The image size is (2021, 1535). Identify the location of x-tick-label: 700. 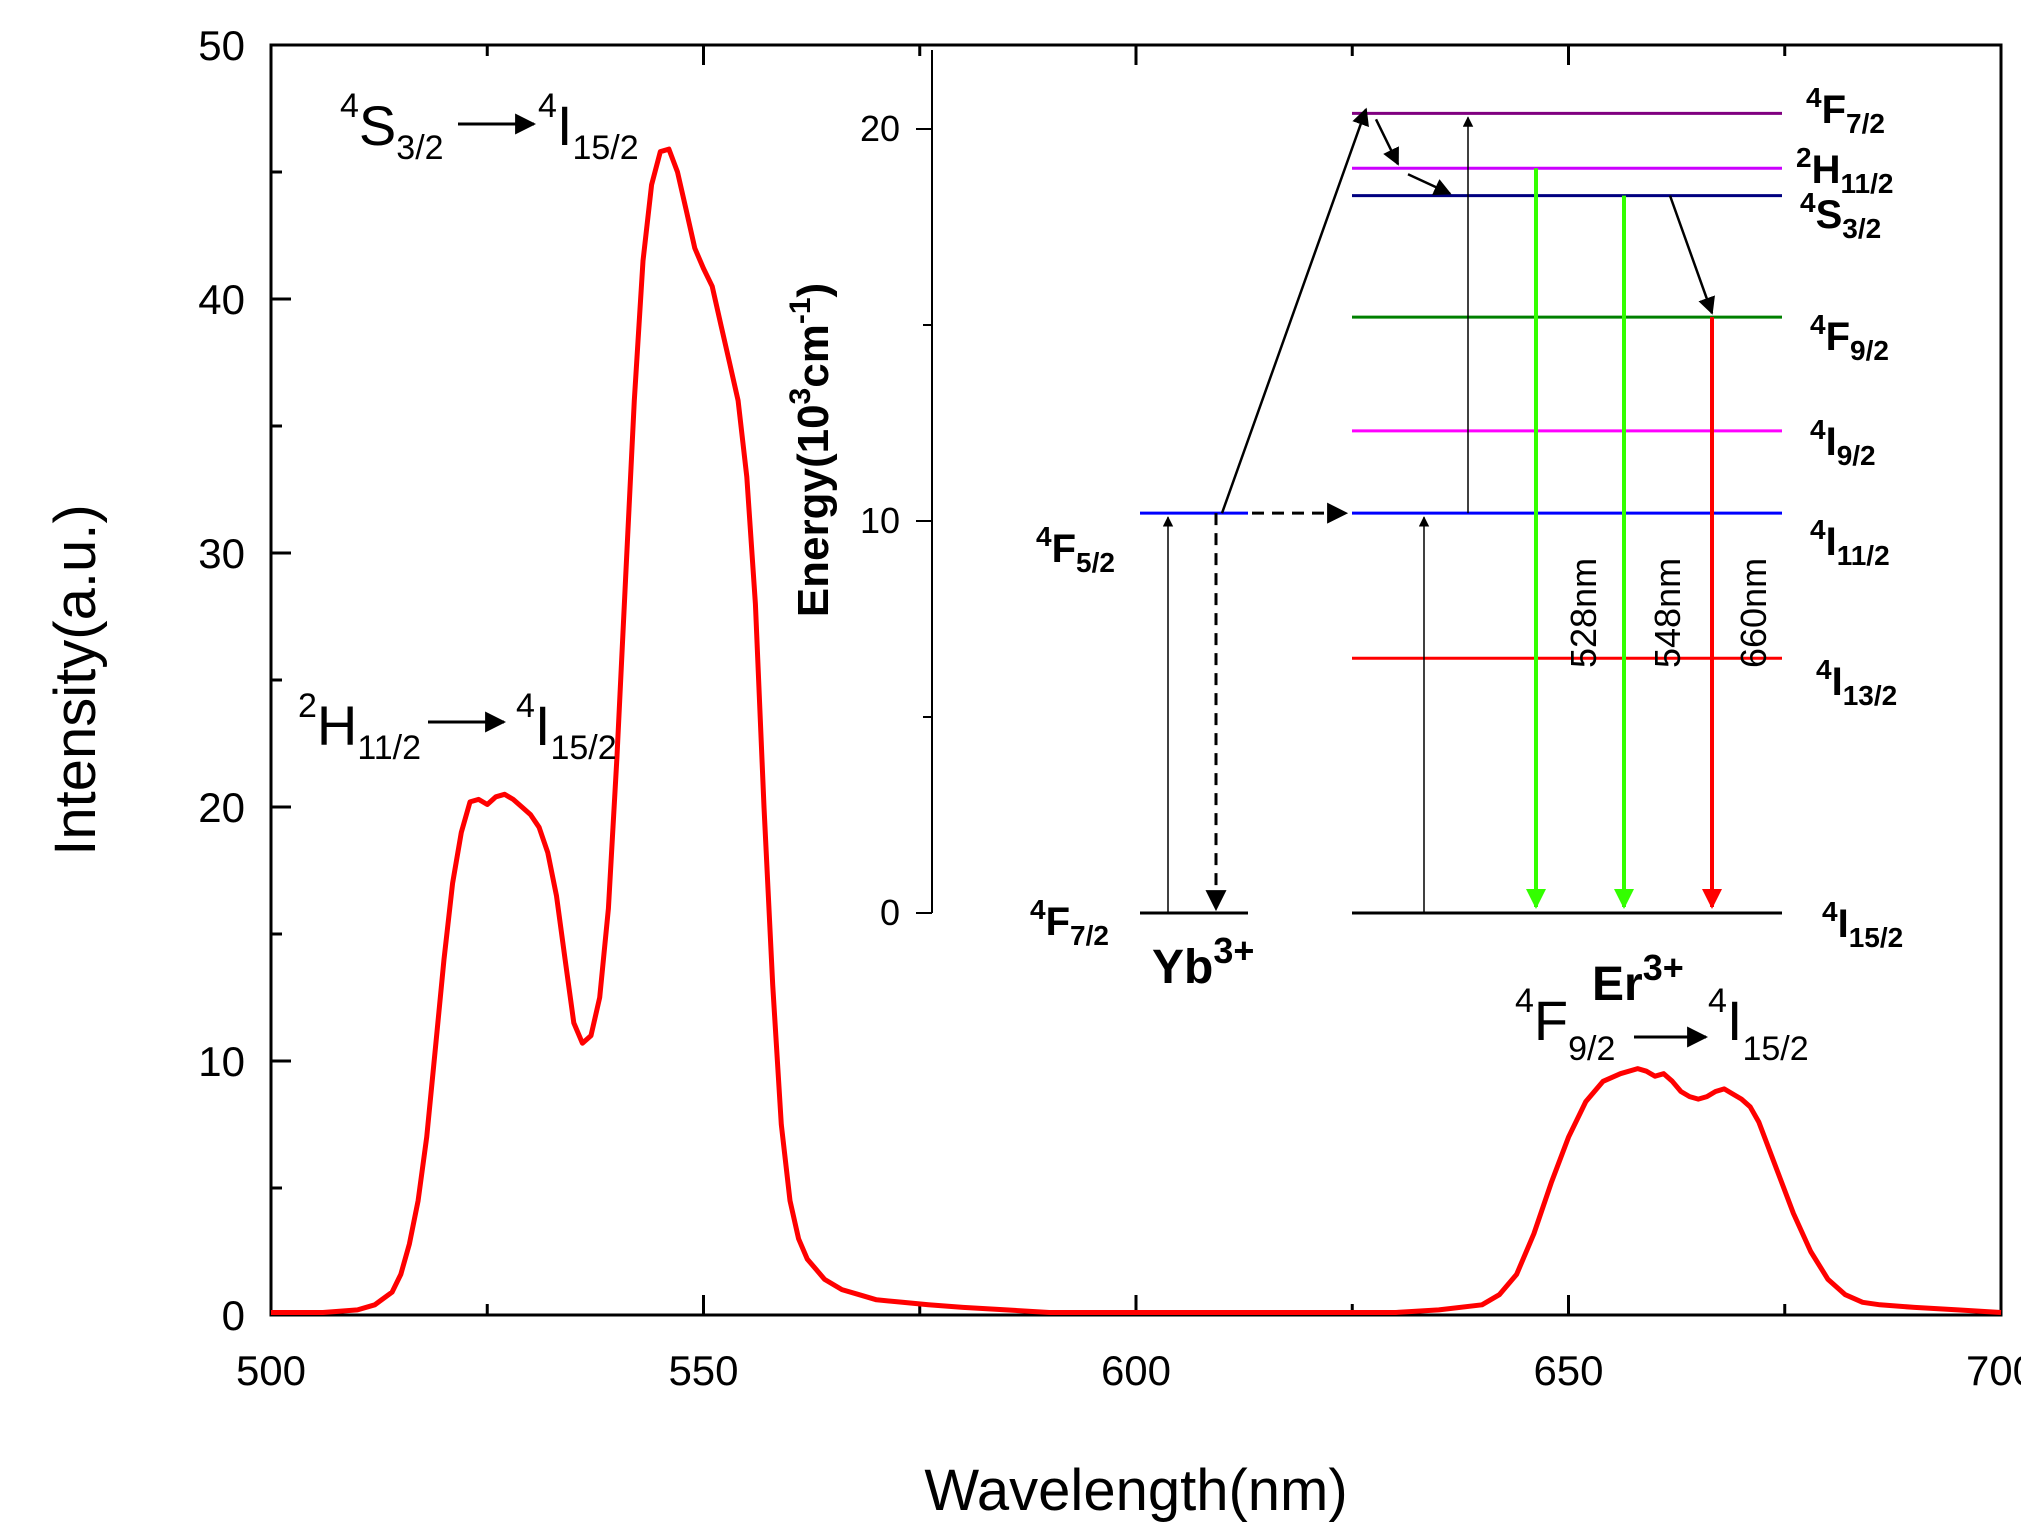
(1993, 1370).